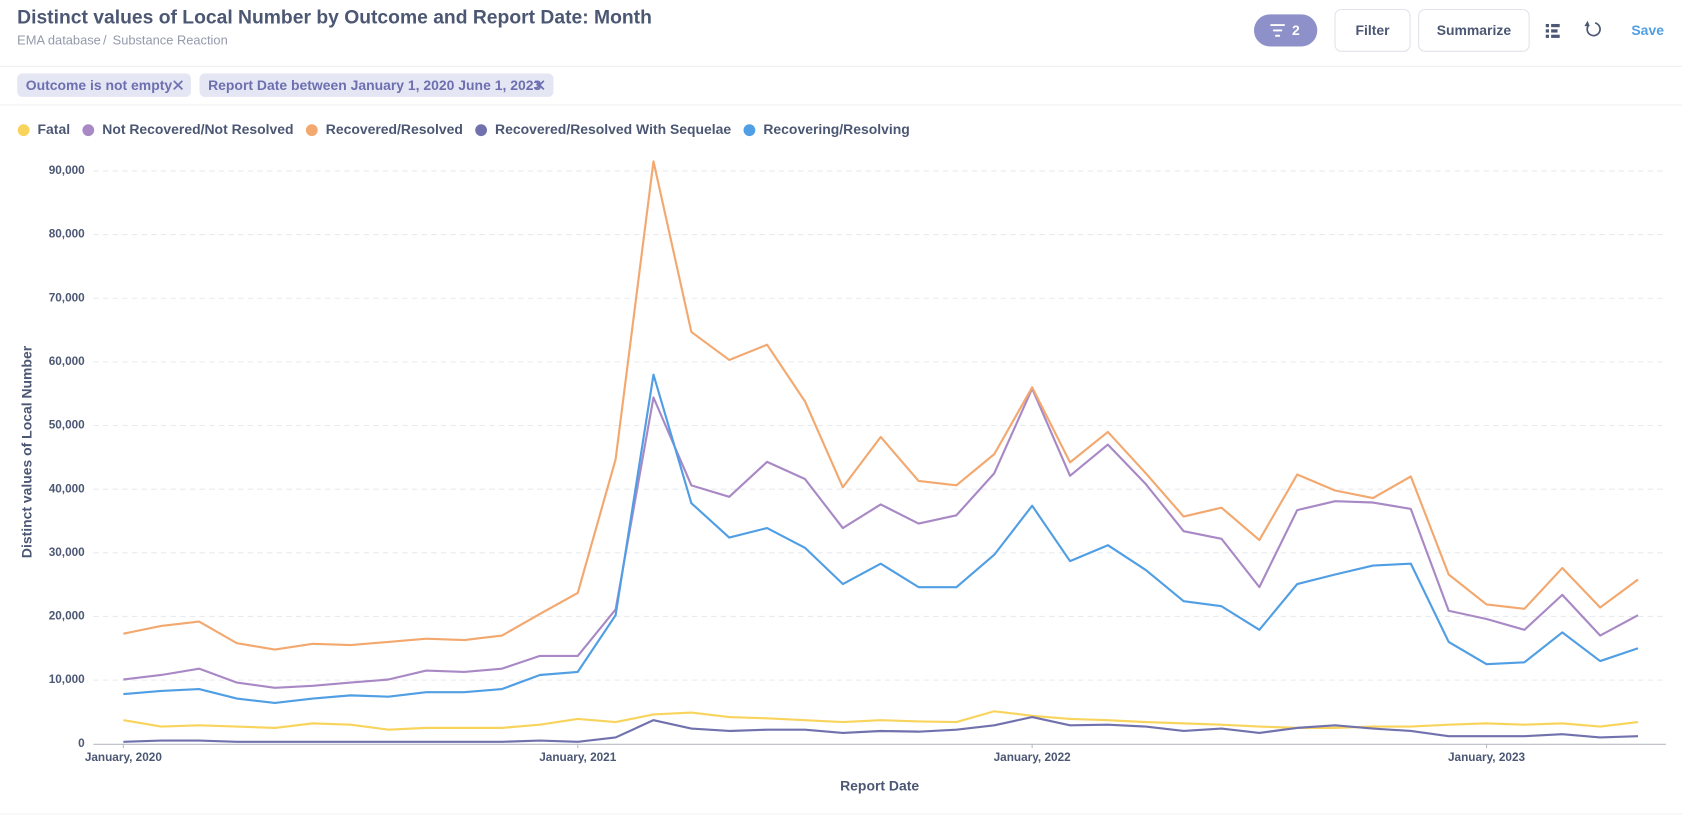  What do you see at coordinates (197, 129) in the screenshot?
I see `legend-label: Not Recovered/Not Resolved` at bounding box center [197, 129].